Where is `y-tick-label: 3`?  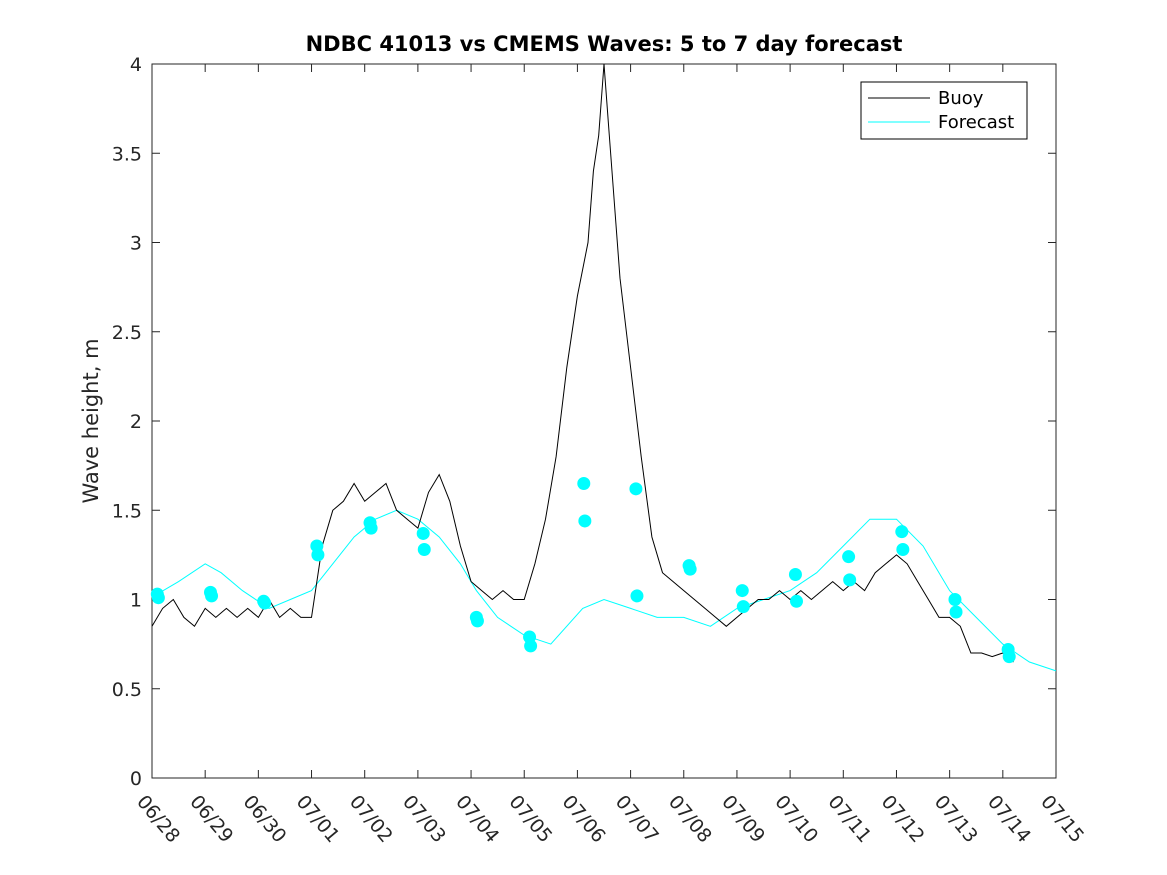
y-tick-label: 3 is located at coordinates (136, 244).